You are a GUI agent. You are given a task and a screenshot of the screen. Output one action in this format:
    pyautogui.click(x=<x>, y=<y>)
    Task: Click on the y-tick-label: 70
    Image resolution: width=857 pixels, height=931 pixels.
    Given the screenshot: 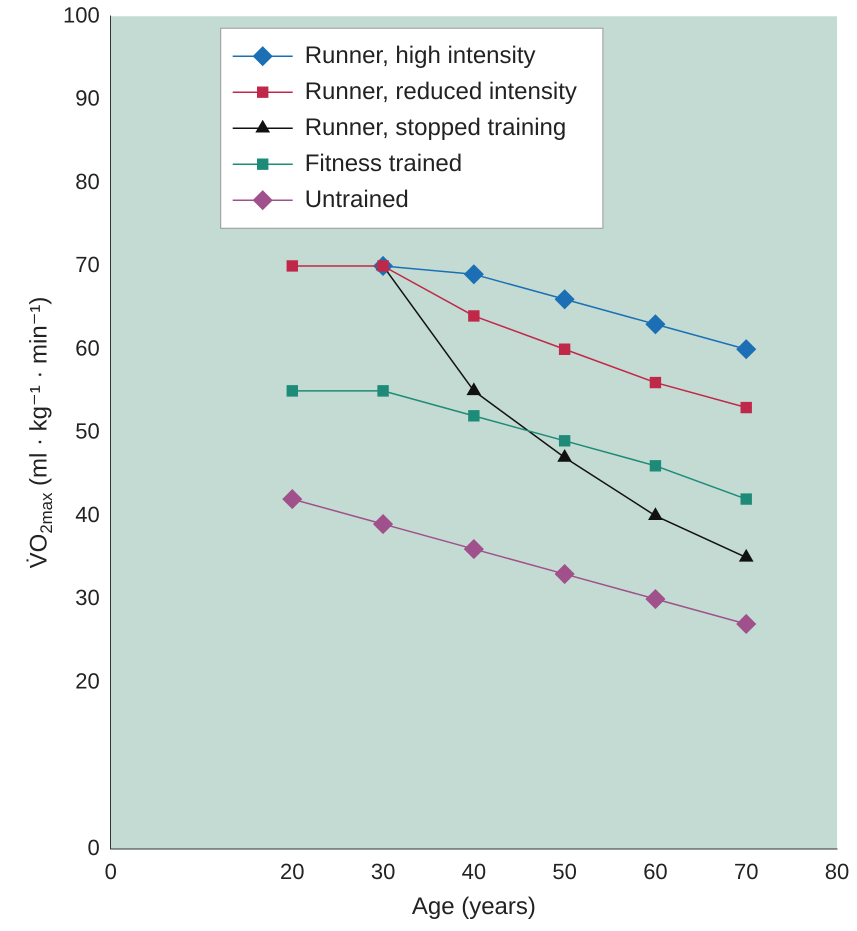 What is the action you would take?
    pyautogui.click(x=87, y=265)
    